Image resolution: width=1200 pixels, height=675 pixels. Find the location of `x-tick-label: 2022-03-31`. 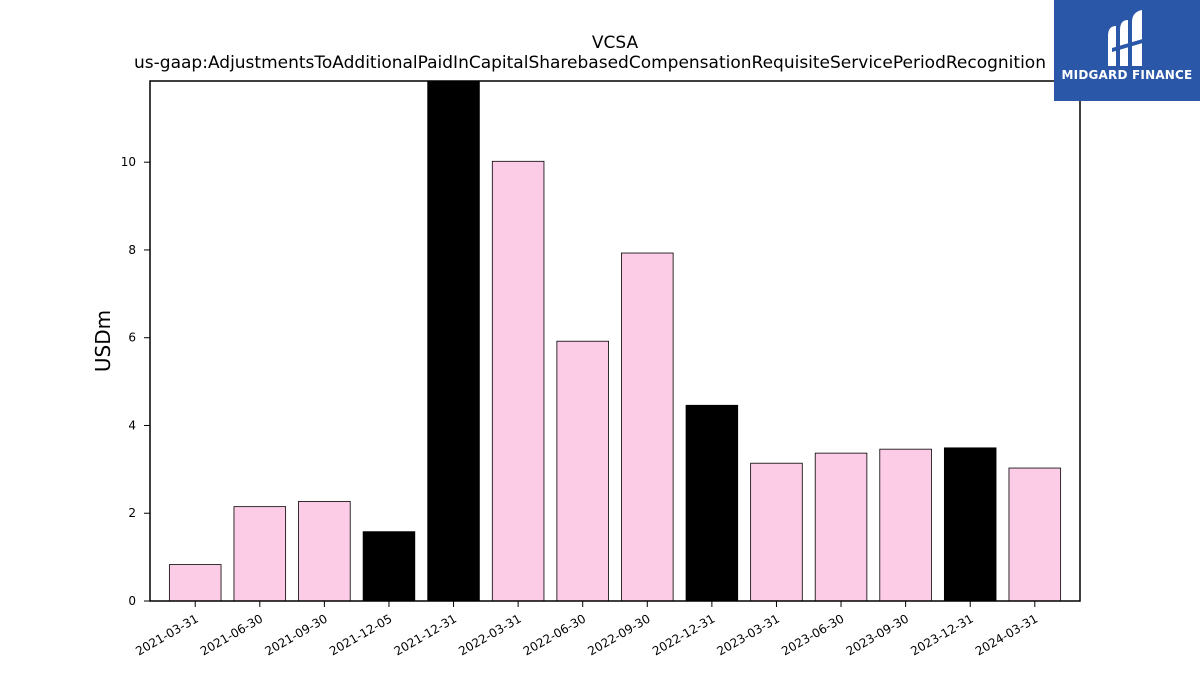

x-tick-label: 2022-03-31 is located at coordinates (489, 634).